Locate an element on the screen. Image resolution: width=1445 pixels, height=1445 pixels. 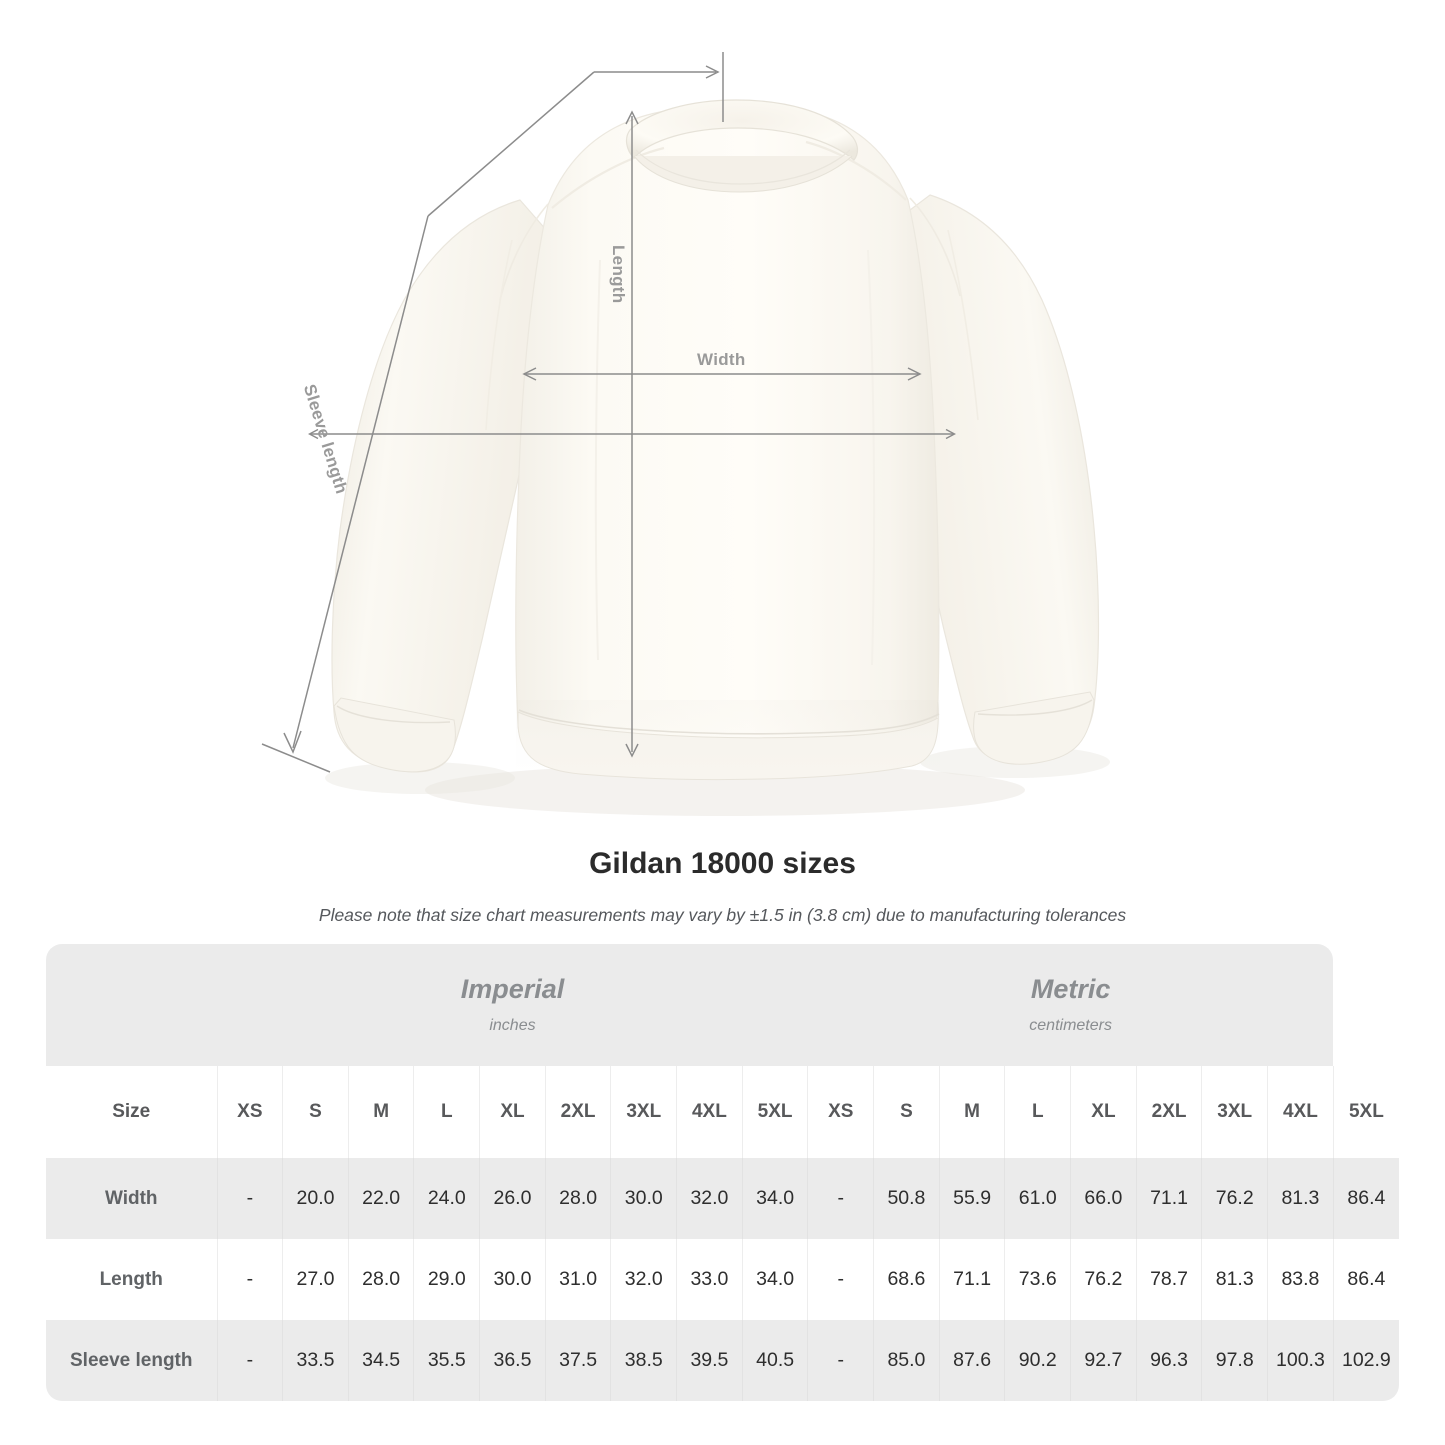
cell-width-met-4xl: 81.3 is located at coordinates (1300, 1198).